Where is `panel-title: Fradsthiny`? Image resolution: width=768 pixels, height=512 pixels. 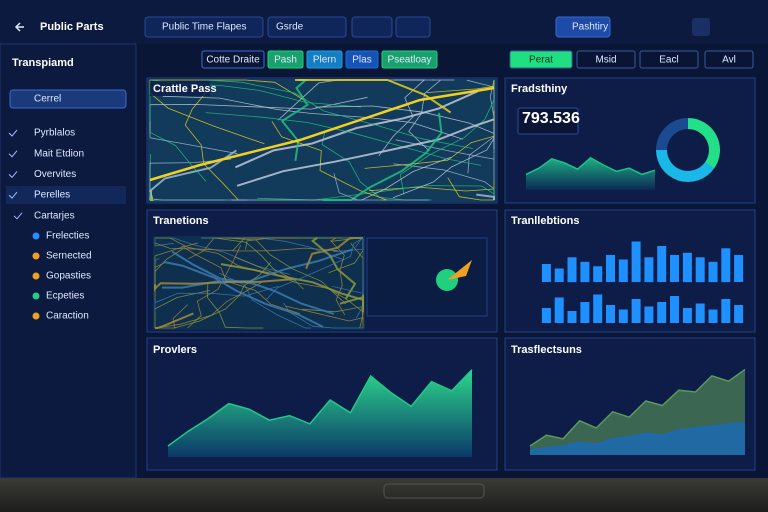
panel-title: Fradsthiny is located at coordinates (539, 89).